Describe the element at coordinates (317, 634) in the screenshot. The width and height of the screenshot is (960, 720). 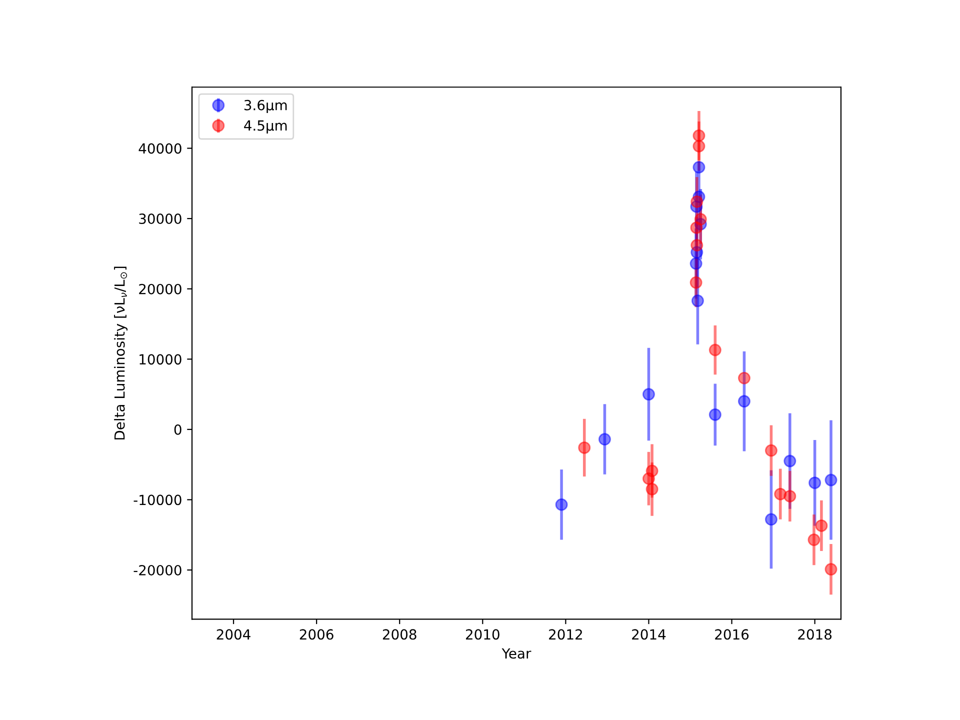
I see `x-tick-label: 2006` at that location.